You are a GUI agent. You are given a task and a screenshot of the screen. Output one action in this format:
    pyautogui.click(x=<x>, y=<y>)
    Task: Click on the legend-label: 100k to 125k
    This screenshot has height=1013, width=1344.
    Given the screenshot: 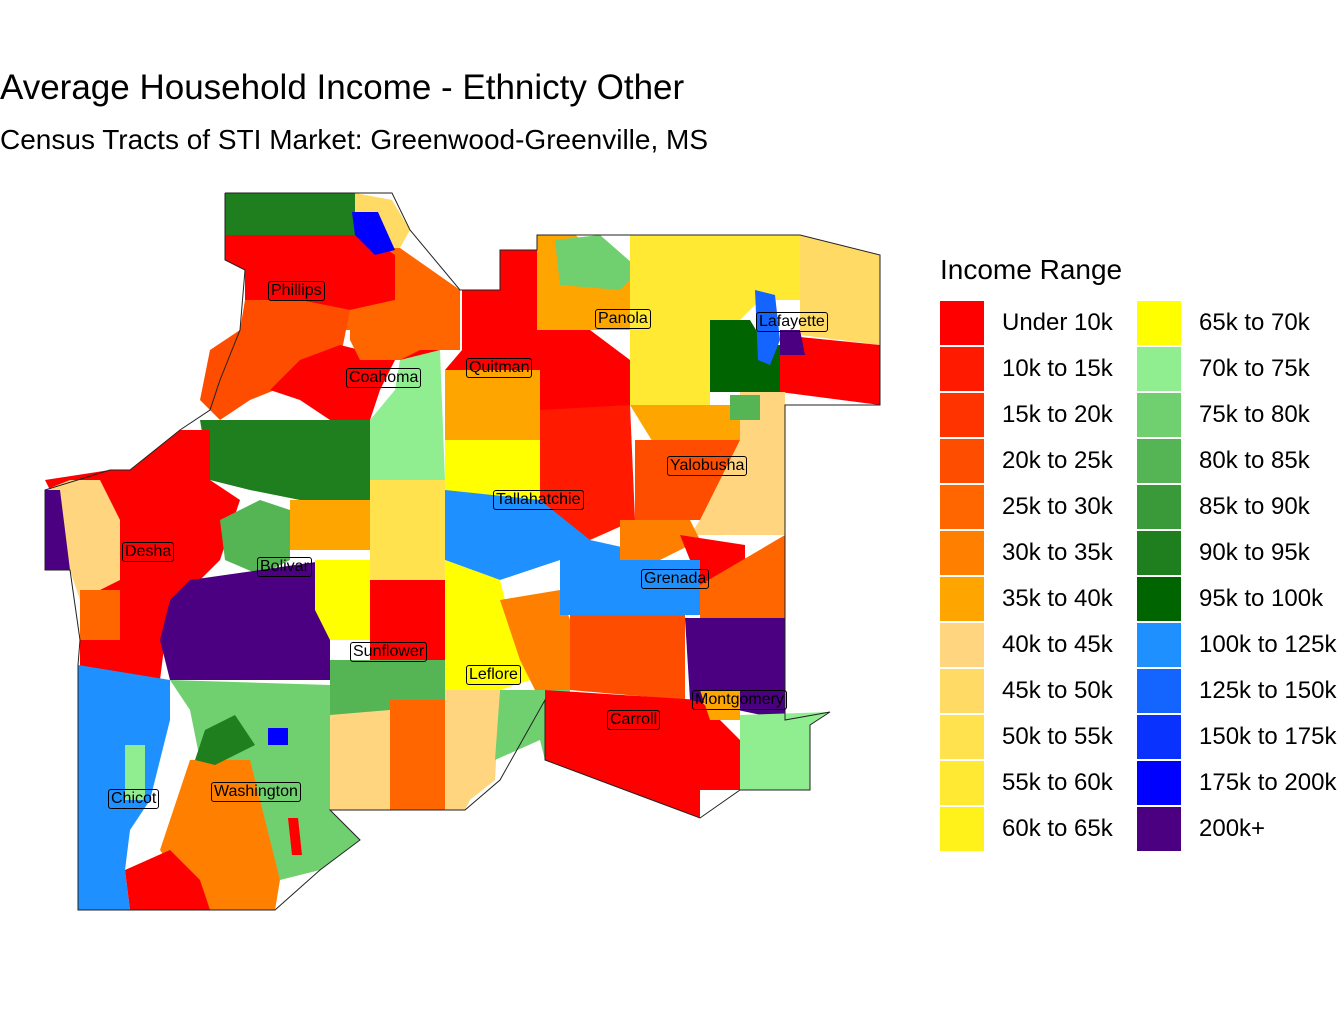 What is the action you would take?
    pyautogui.click(x=1268, y=644)
    